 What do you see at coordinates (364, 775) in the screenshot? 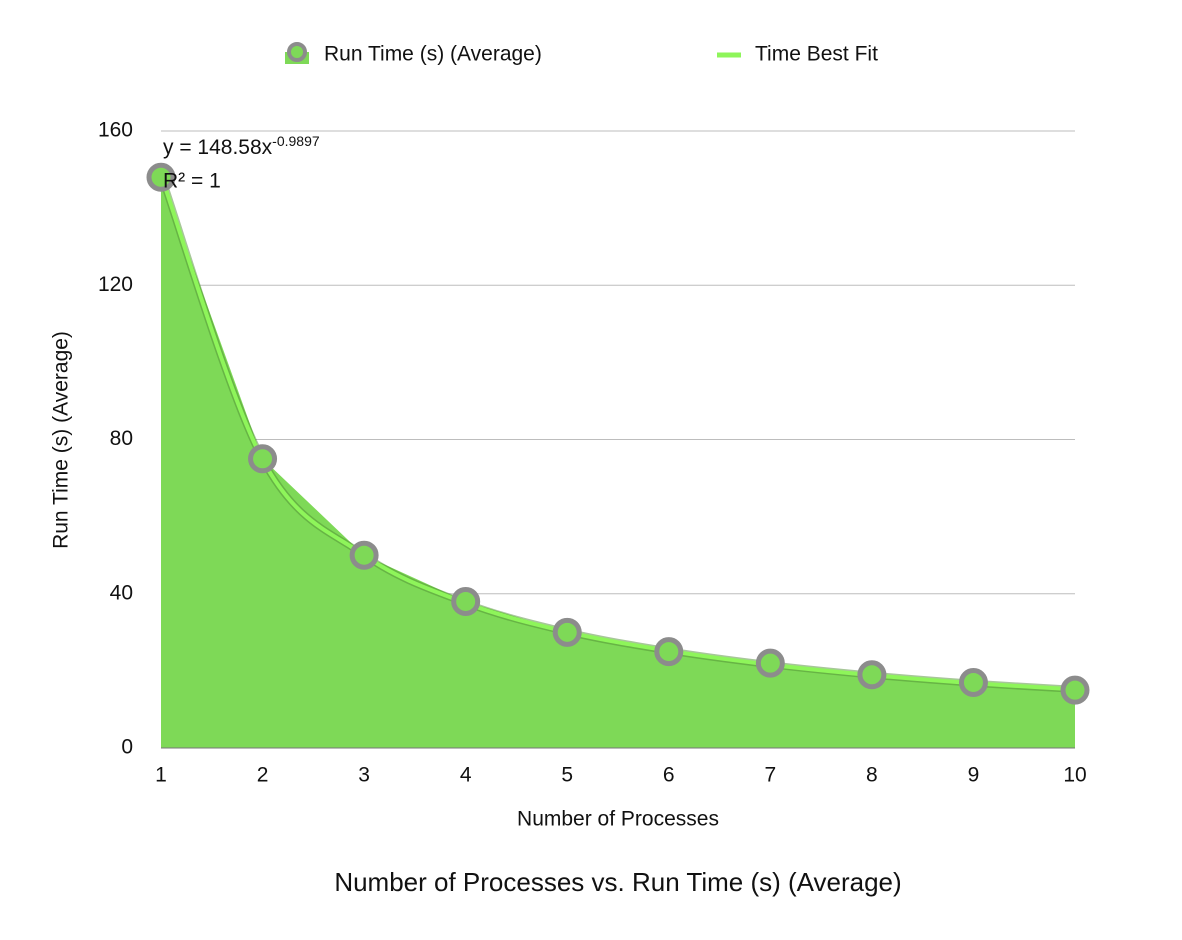
I see `x-tick-label: 3` at bounding box center [364, 775].